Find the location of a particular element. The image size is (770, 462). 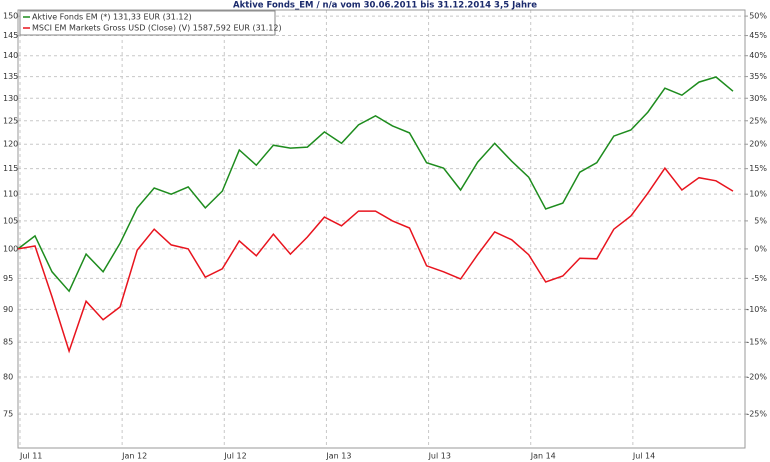

y-tick-label: 105 is located at coordinates (10, 220).